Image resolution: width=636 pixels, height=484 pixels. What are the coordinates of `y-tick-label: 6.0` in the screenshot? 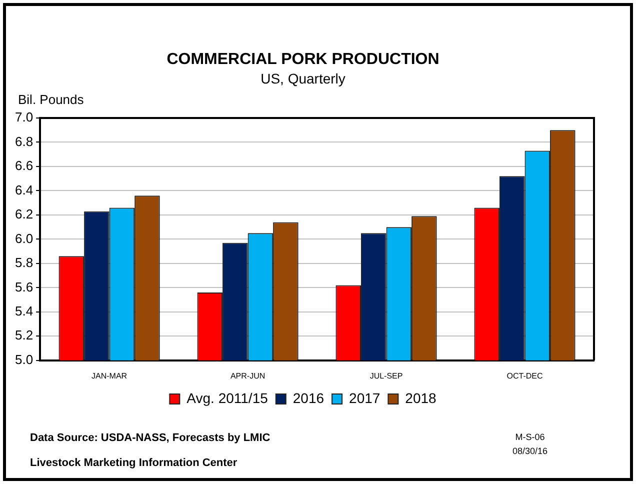 It's located at (24, 238).